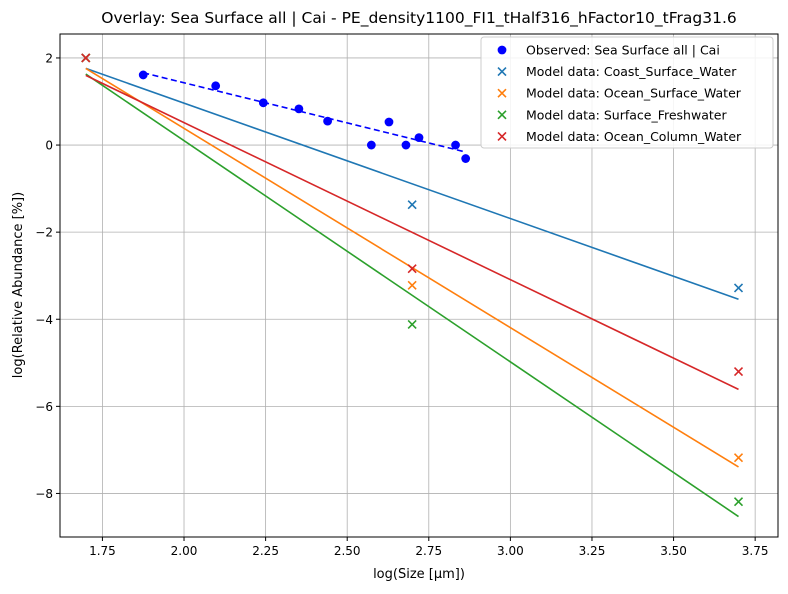 This screenshot has width=788, height=594. Describe the element at coordinates (44, 407) in the screenshot. I see `y-tick-label: −6` at that location.